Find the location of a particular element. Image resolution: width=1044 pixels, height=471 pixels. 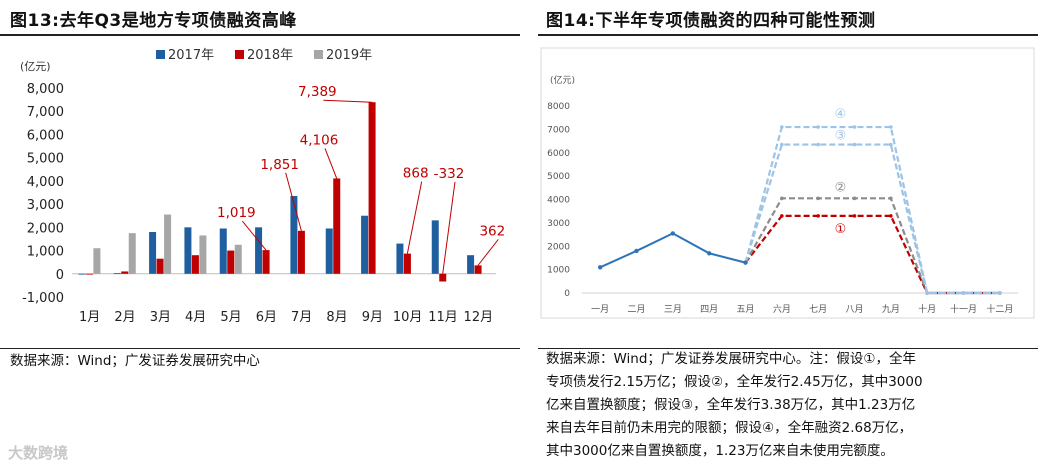

y-tick-label: 2000 is located at coordinates (558, 247).